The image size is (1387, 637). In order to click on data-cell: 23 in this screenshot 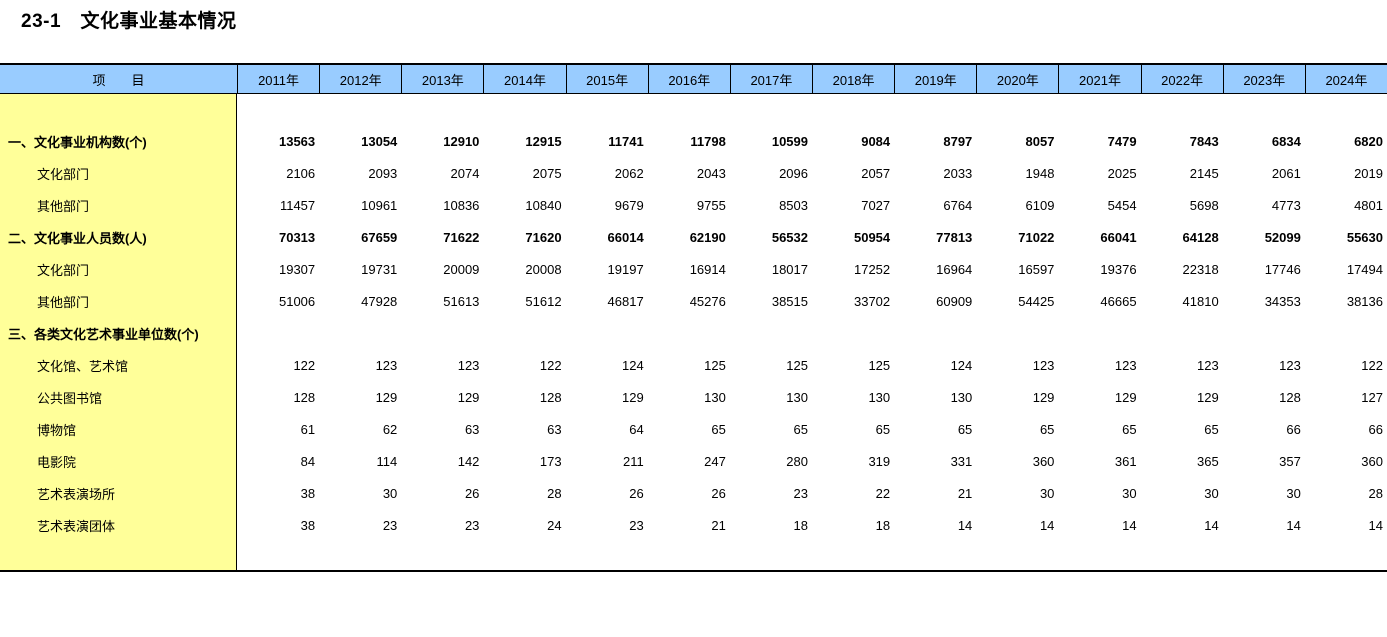, I will do `click(636, 525)`.